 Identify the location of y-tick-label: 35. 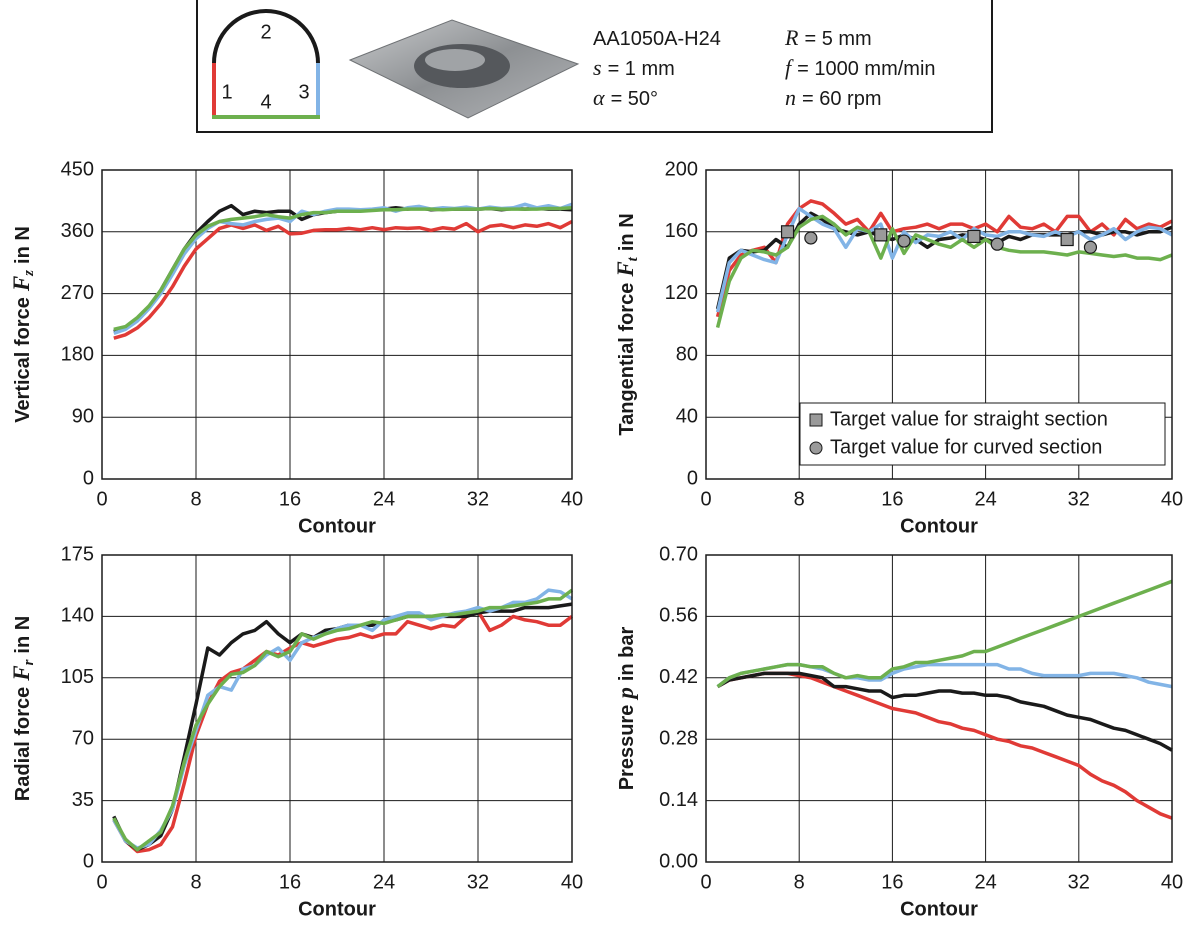
(83, 800).